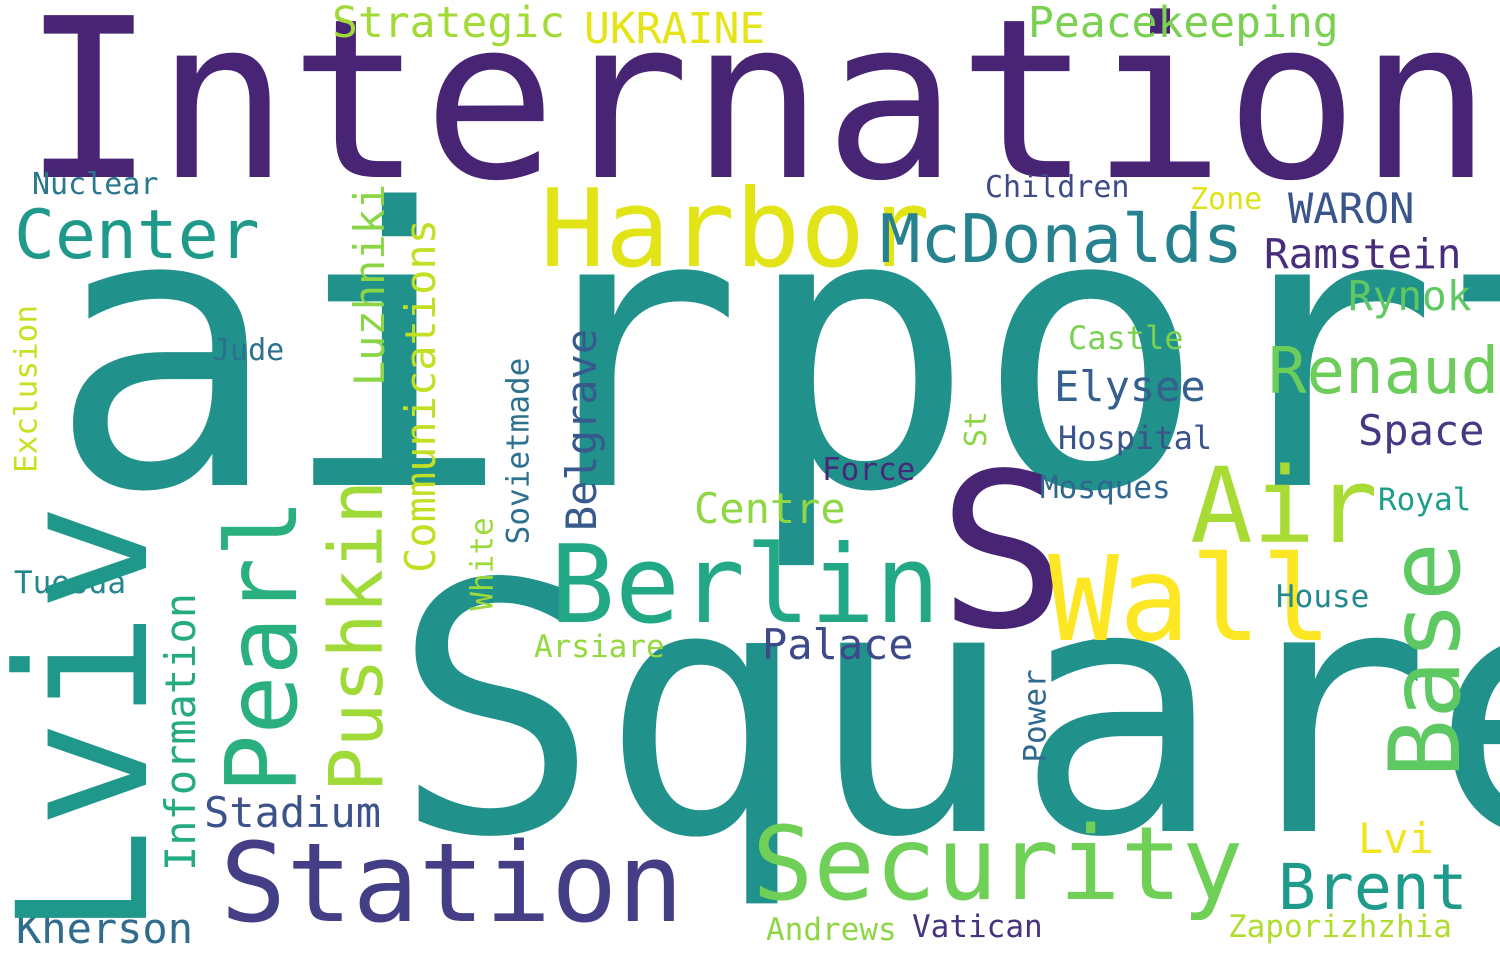 This screenshot has height=960, width=1500. What do you see at coordinates (1410, 296) in the screenshot?
I see `word-rynok: Rynok` at bounding box center [1410, 296].